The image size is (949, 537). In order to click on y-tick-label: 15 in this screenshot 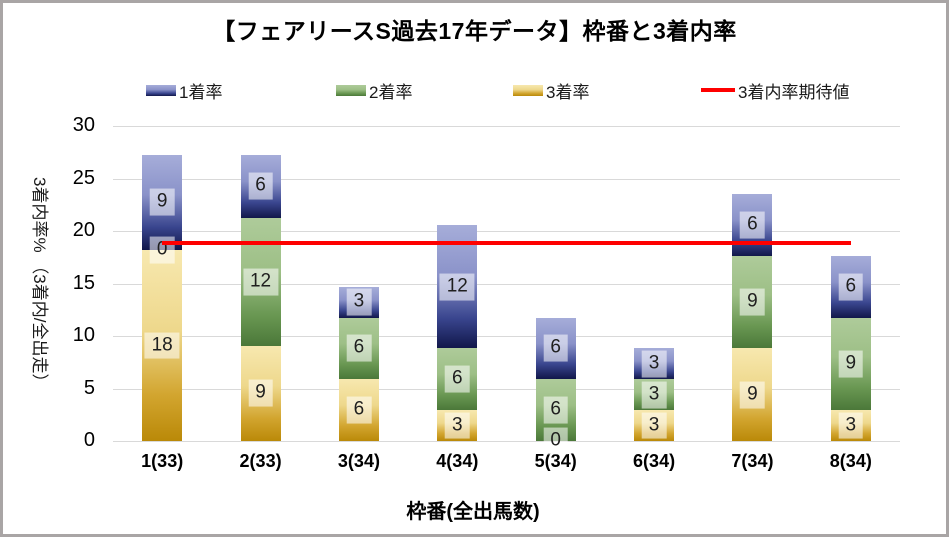, I will do `click(83, 282)`.